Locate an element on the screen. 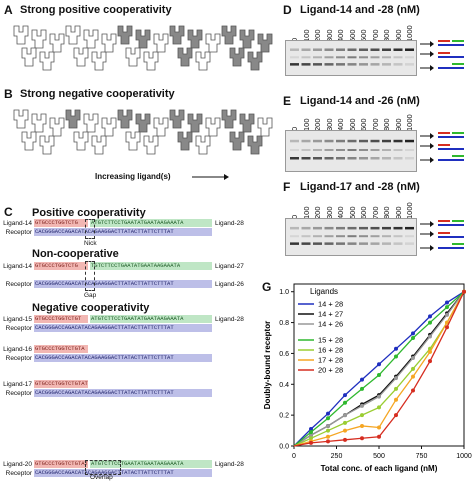 The width and height of the screenshot is (474, 482). panel-f-letter: F is located at coordinates (287, 187).